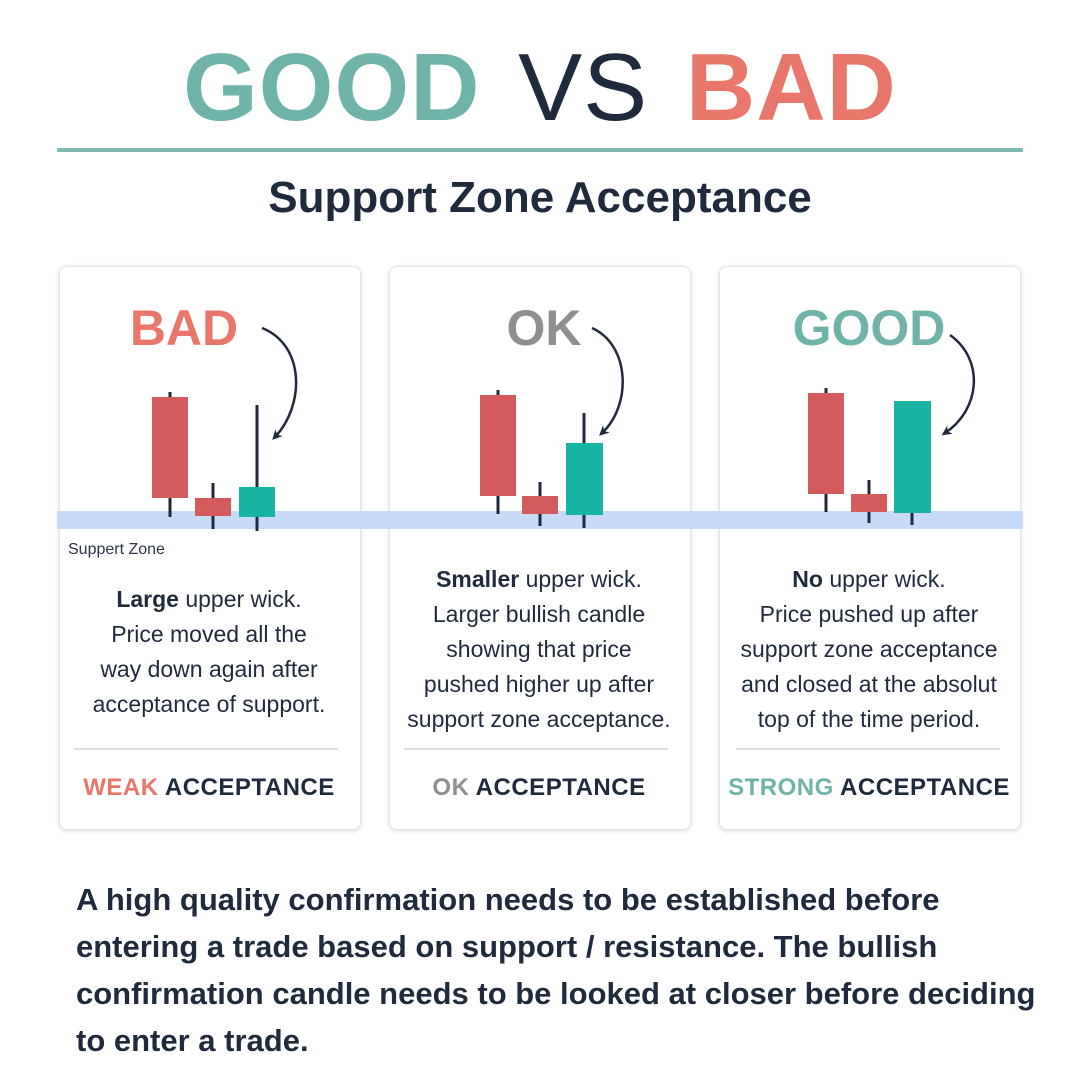  Describe the element at coordinates (539, 614) in the screenshot. I see `description-line: Larger bullish candle` at that location.